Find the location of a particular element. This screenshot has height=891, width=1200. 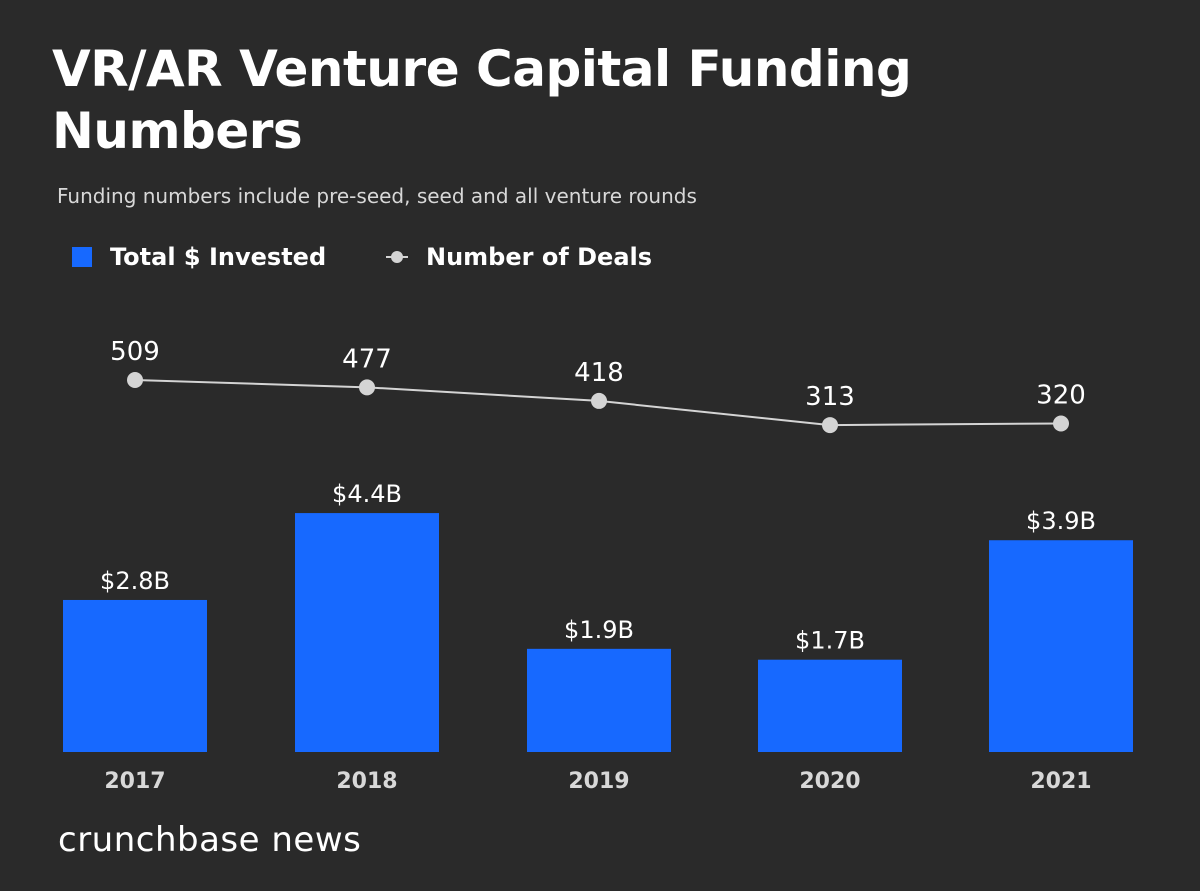

deals-point-2018 is located at coordinates (367, 387).